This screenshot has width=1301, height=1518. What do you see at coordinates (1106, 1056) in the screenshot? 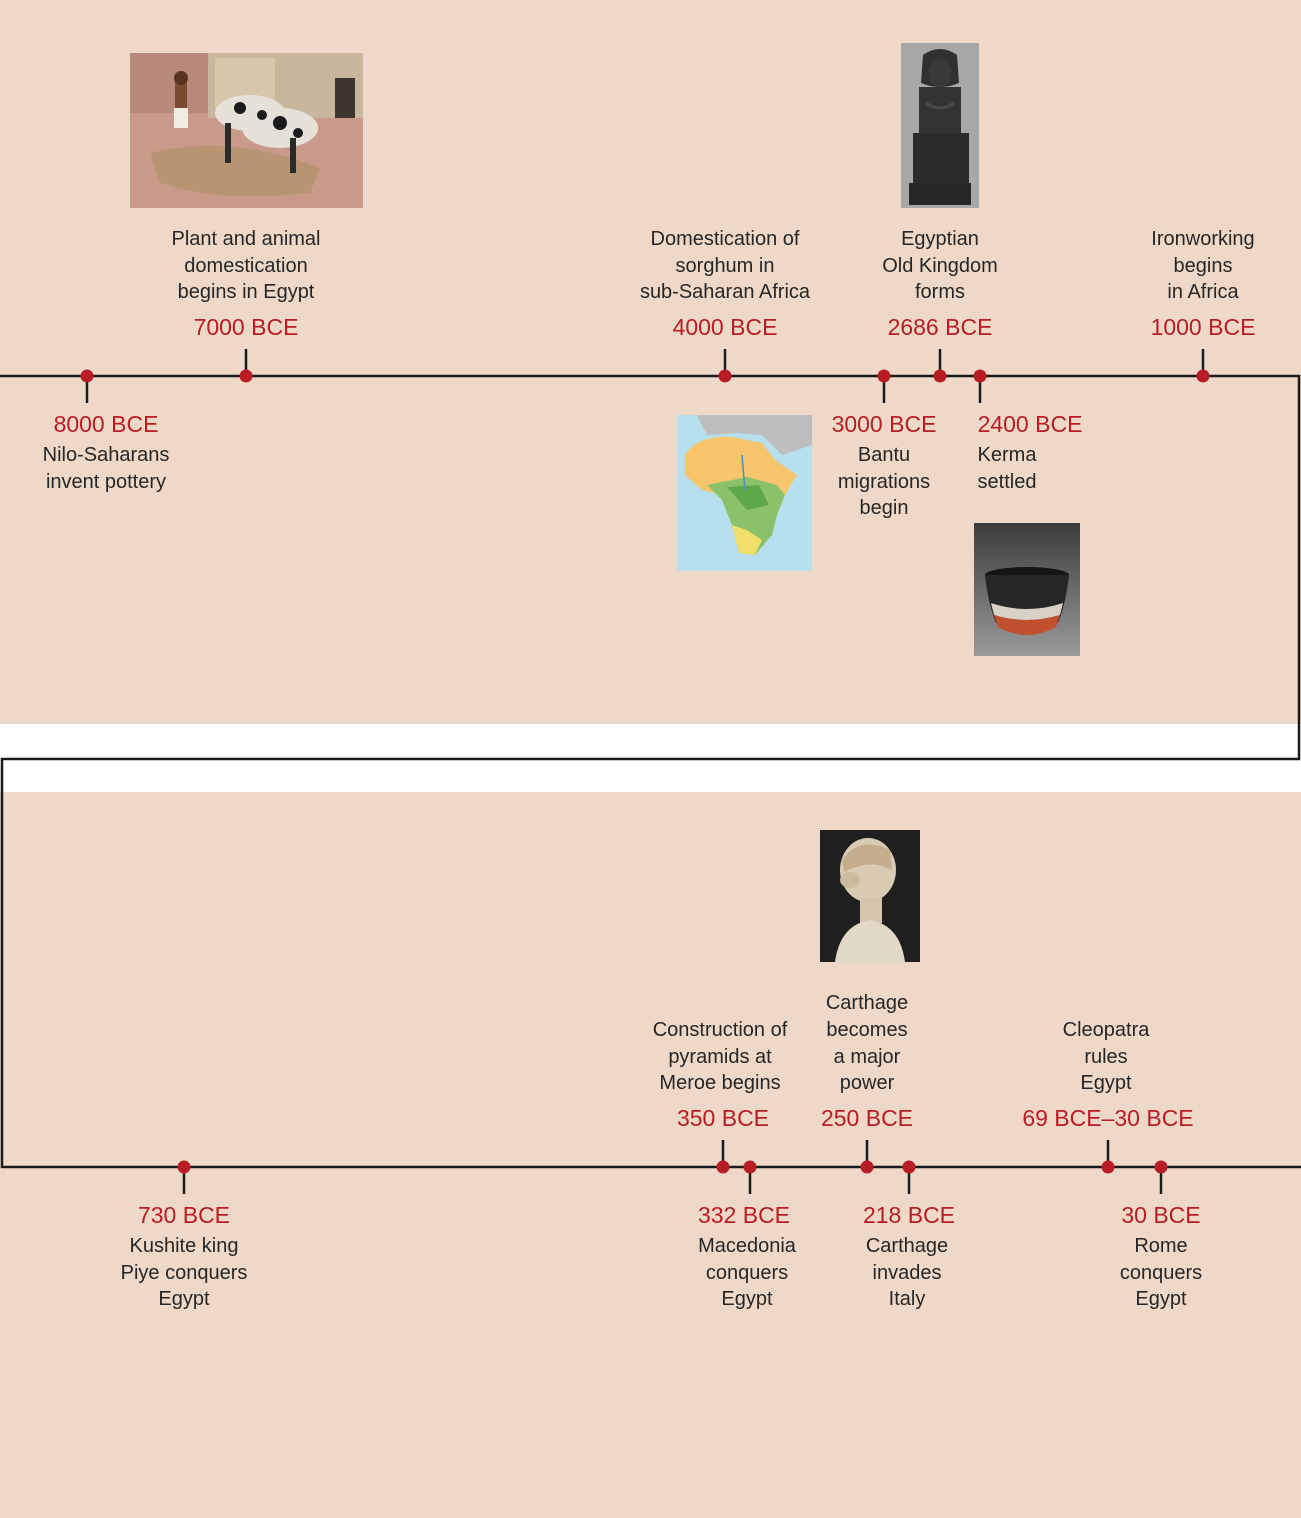
I see `label-69-bce-30-bce: Cleopatra rules Egypt` at bounding box center [1106, 1056].